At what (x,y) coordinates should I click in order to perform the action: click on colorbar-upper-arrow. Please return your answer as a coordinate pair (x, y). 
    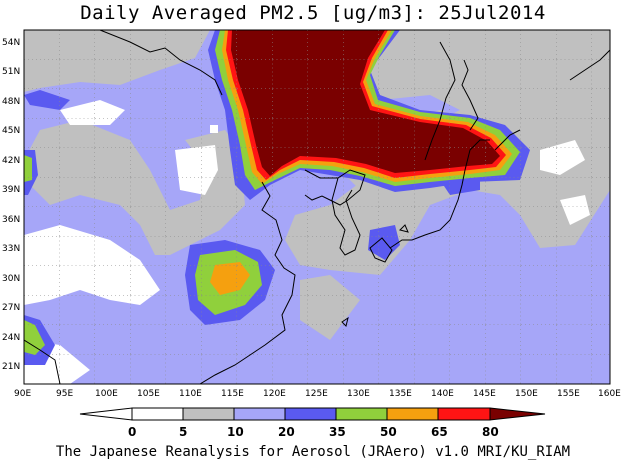
    Looking at the image, I should click on (517, 414).